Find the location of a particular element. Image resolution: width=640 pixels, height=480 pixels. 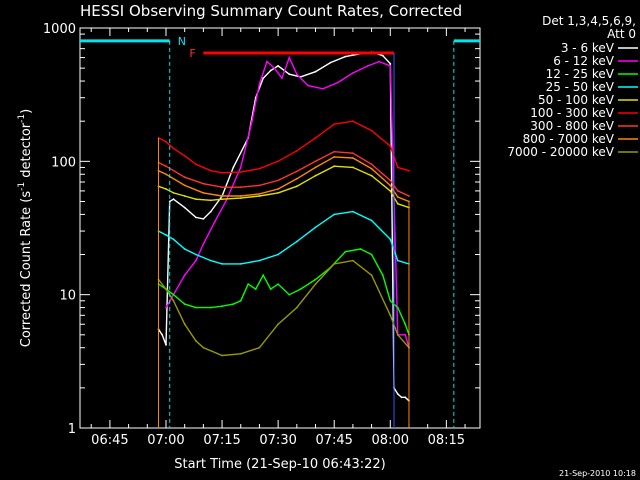

x-tick-label: 06:45 is located at coordinates (109, 440).